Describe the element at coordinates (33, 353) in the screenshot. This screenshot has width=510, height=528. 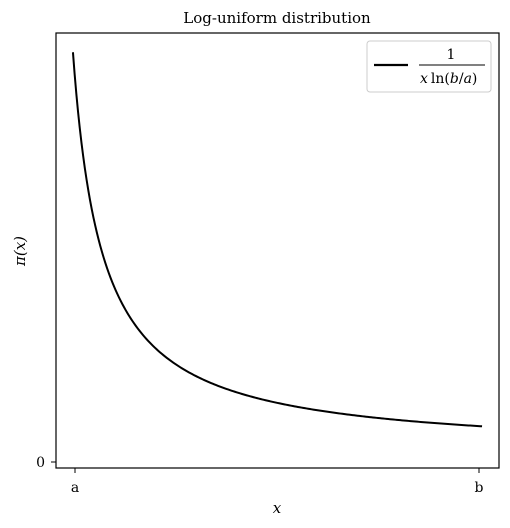
I see `y-axis: 0 π(x)` at that location.